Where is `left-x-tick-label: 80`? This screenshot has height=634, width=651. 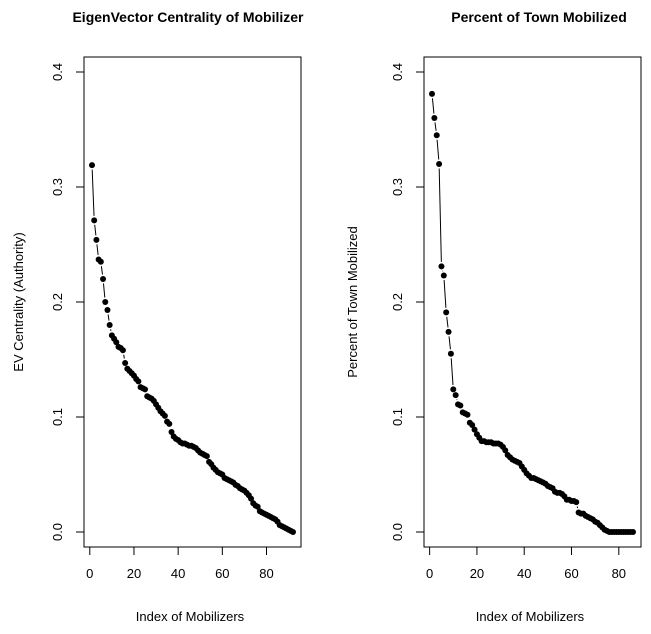 left-x-tick-label: 80 is located at coordinates (266, 573).